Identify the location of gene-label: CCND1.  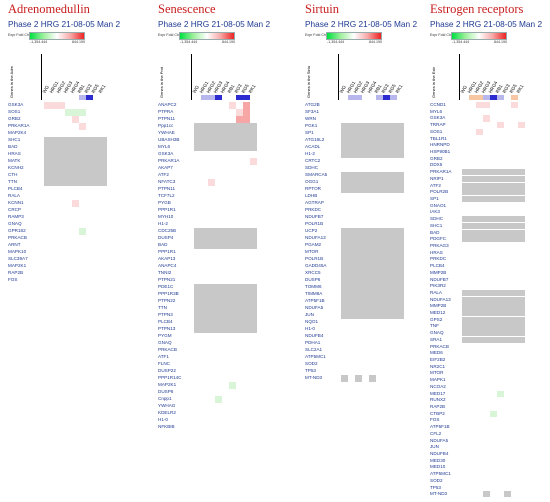
(438, 104).